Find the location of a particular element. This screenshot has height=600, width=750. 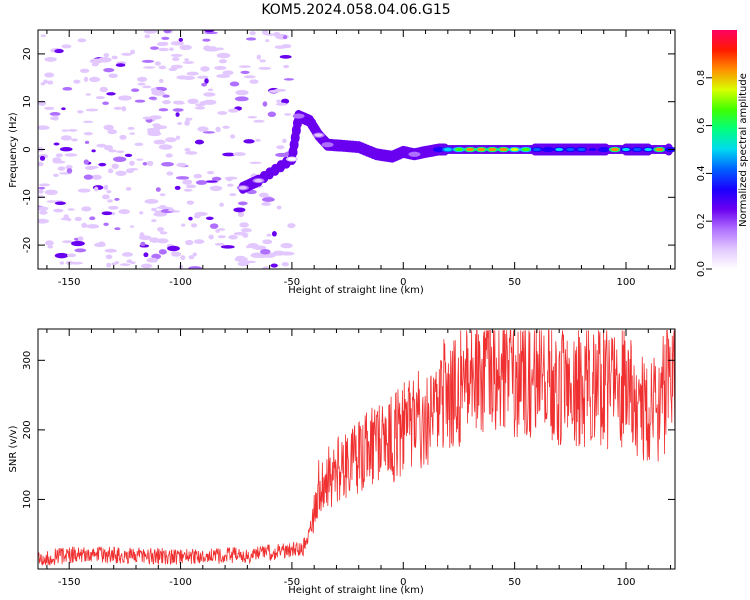

y-tick-label: -20 is located at coordinates (27, 245).